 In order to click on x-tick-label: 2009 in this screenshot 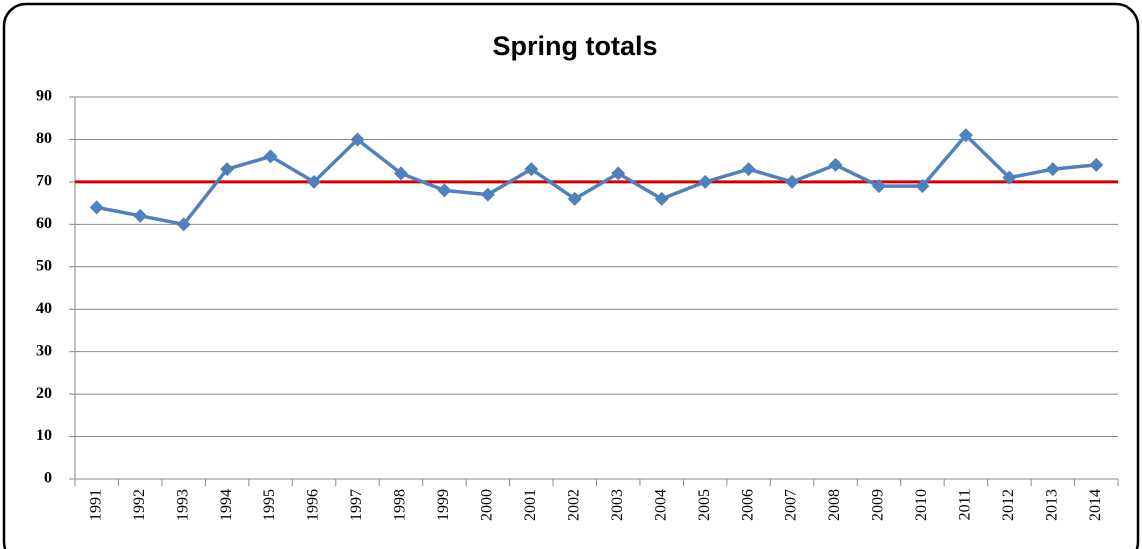, I will do `click(878, 505)`.